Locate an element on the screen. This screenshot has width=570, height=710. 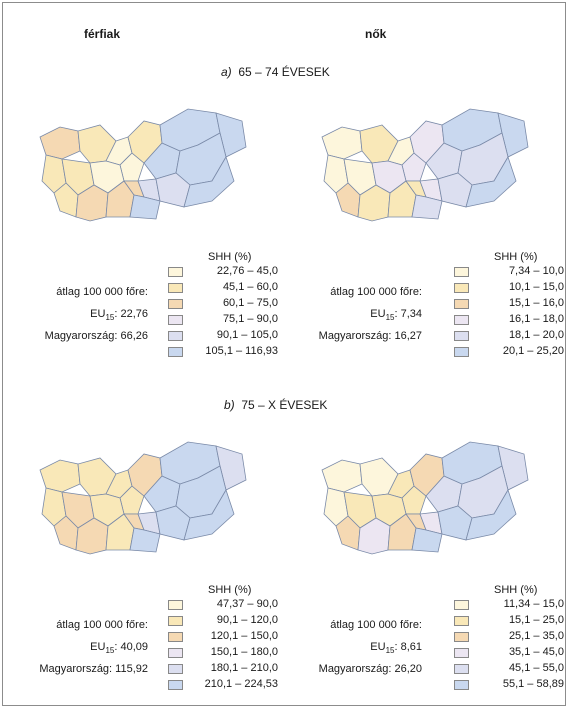
legend-entry: 180,1 – 210,0 is located at coordinates (233, 670).